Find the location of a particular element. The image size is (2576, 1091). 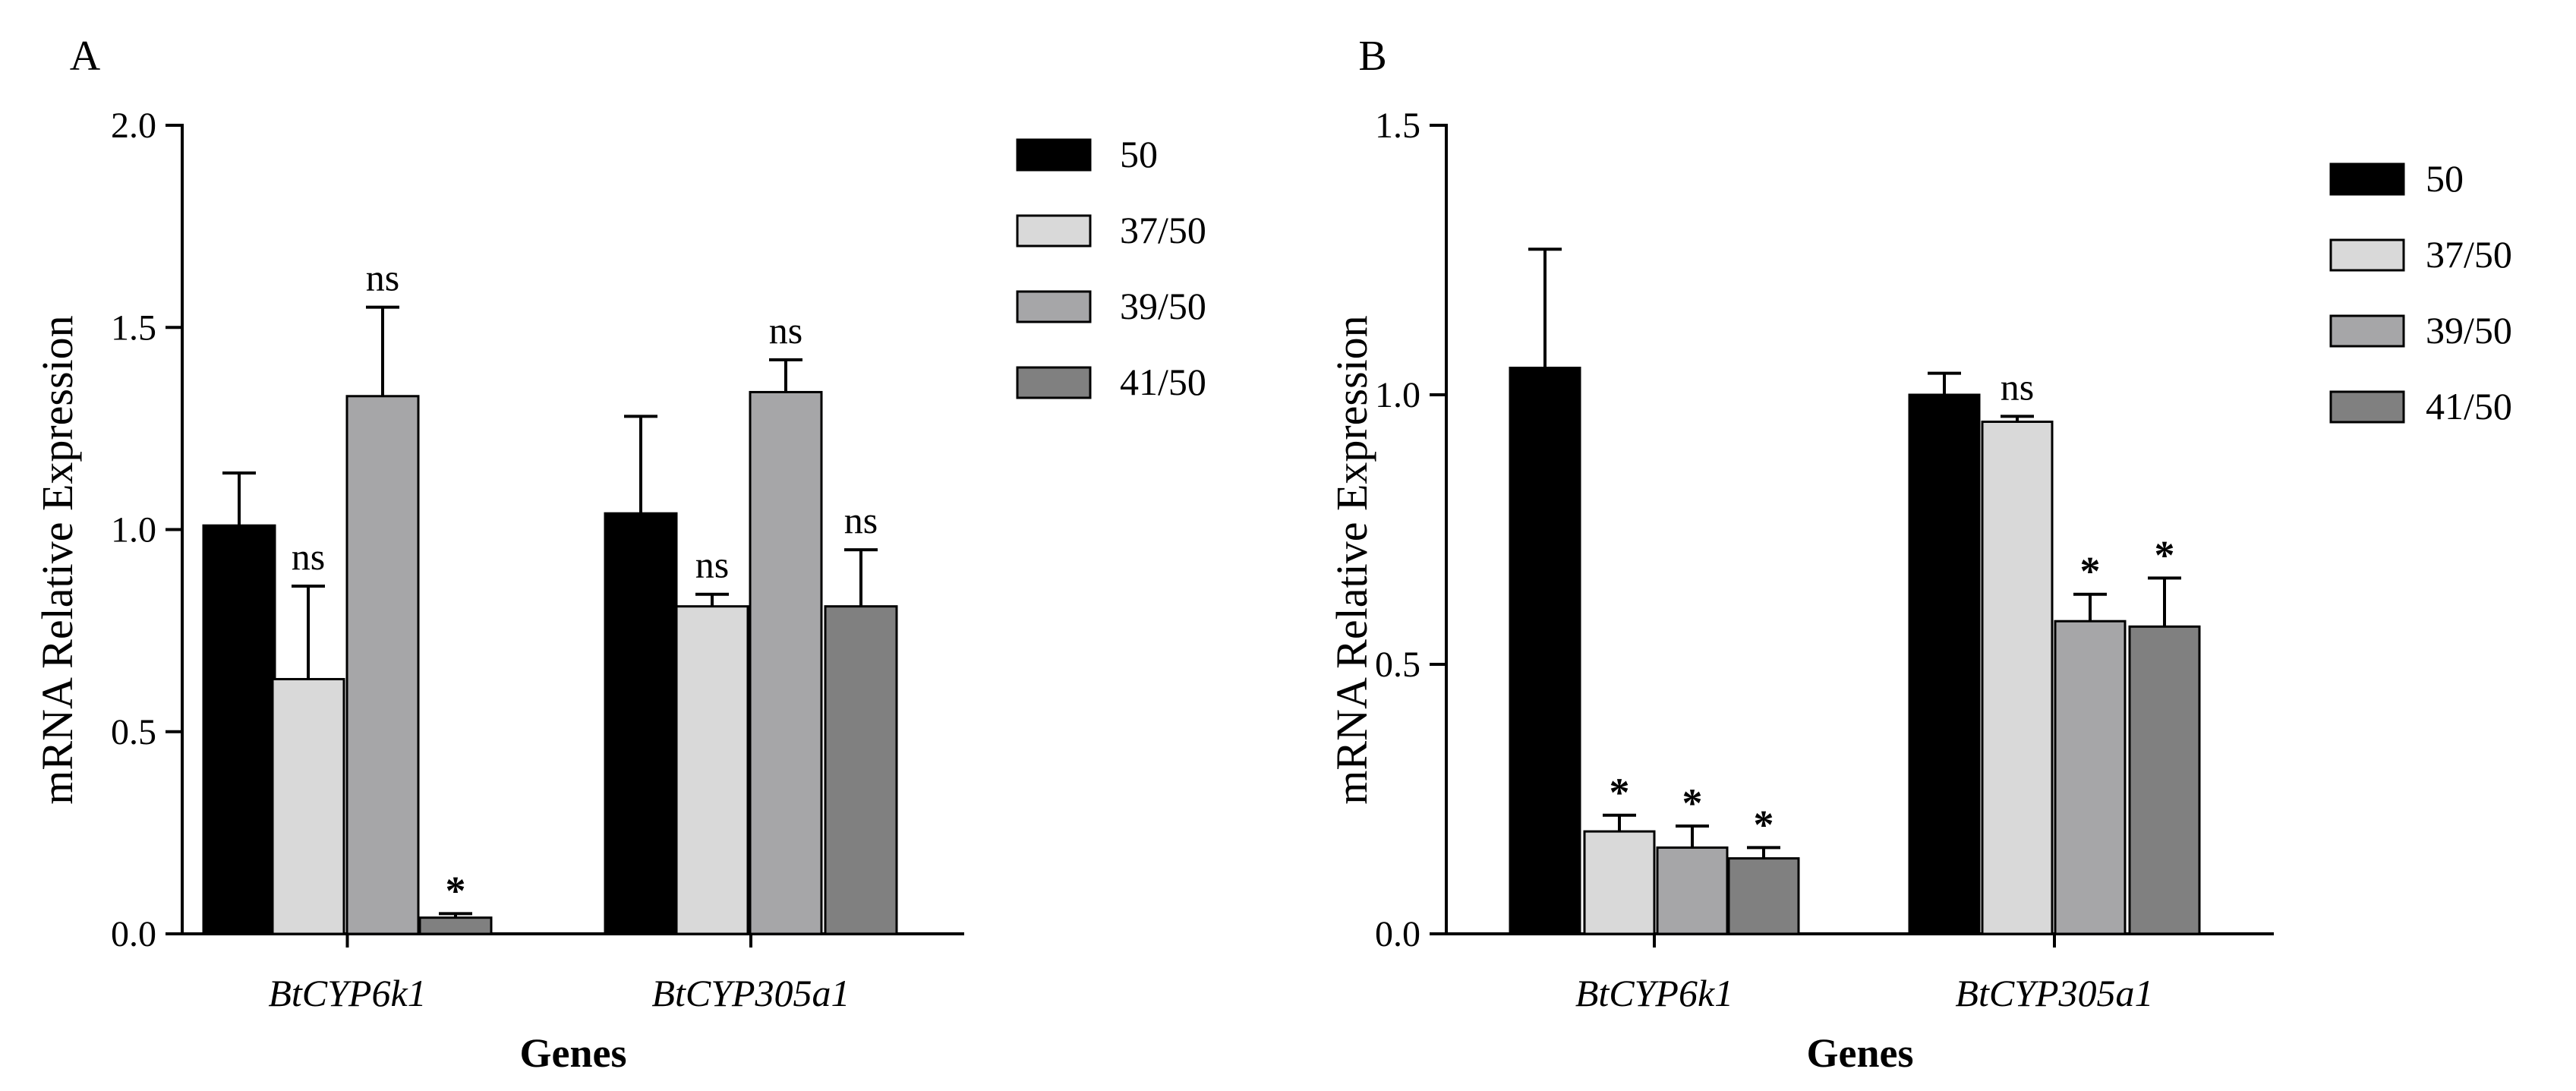

panel-label: B is located at coordinates (1372, 56).